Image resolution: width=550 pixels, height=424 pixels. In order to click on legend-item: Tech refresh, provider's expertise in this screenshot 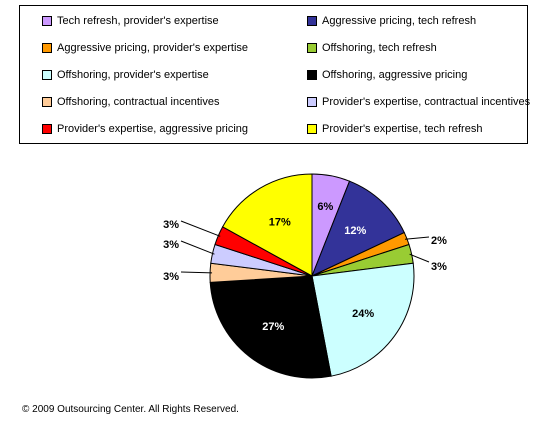, I will do `click(130, 21)`.